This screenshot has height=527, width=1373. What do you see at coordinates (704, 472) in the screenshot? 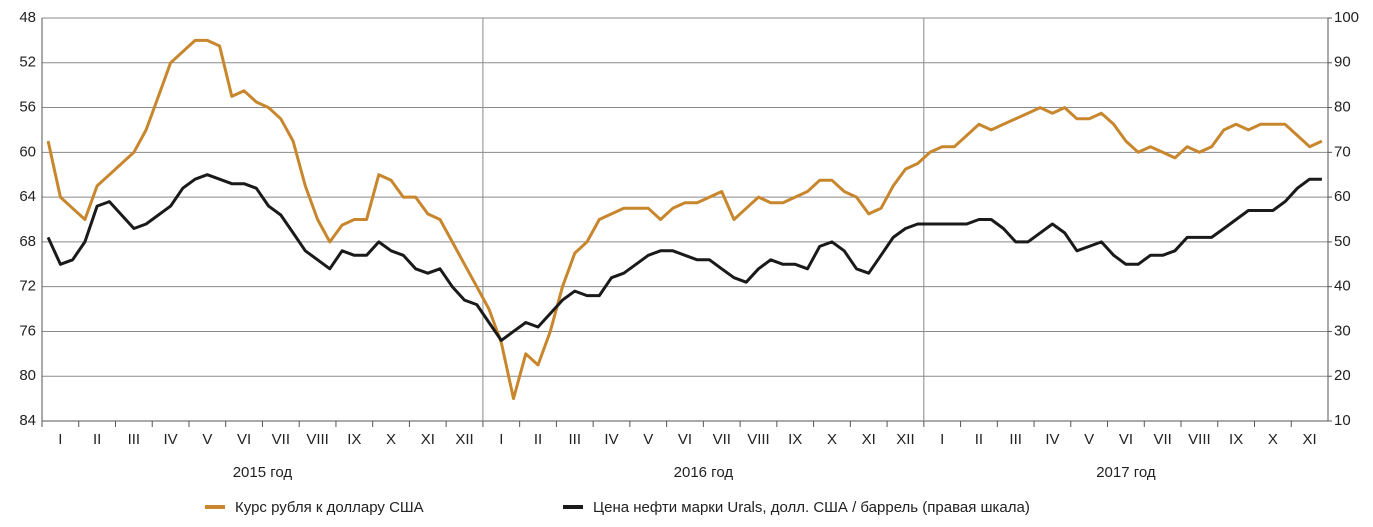
I see `year-label: 2016 год` at bounding box center [704, 472].